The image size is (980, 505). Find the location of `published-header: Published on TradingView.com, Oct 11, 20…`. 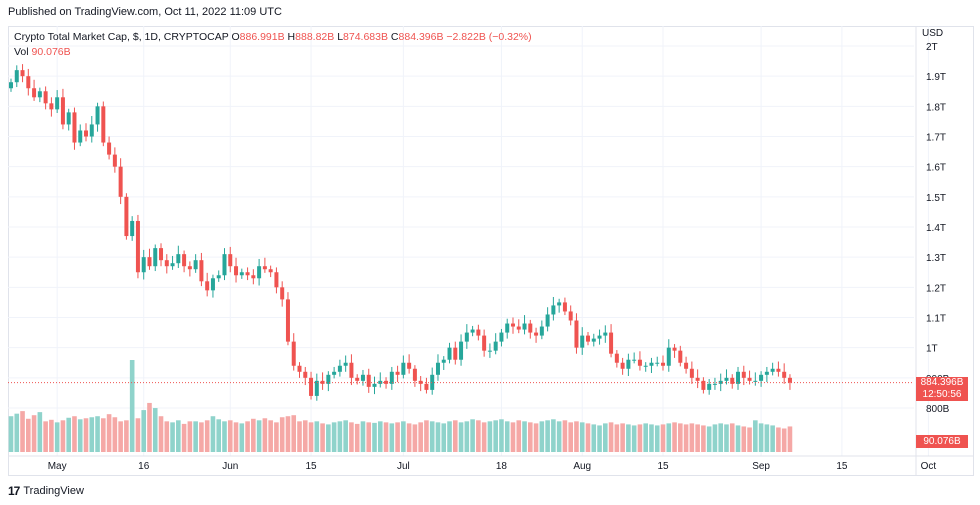

published-header: Published on TradingView.com, Oct 11, 20… is located at coordinates (145, 12).